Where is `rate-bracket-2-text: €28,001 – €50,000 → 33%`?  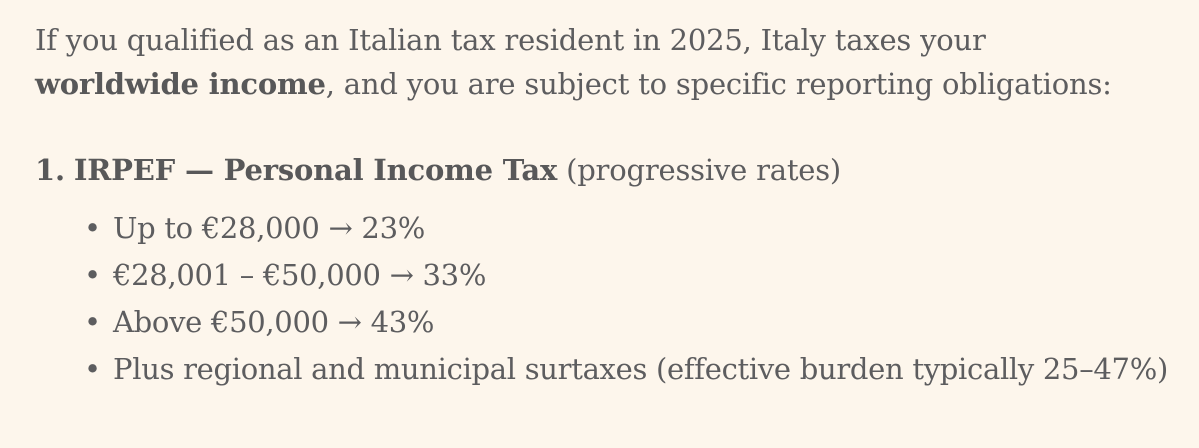
rate-bracket-2-text: €28,001 – €50,000 → 33% is located at coordinates (300, 275).